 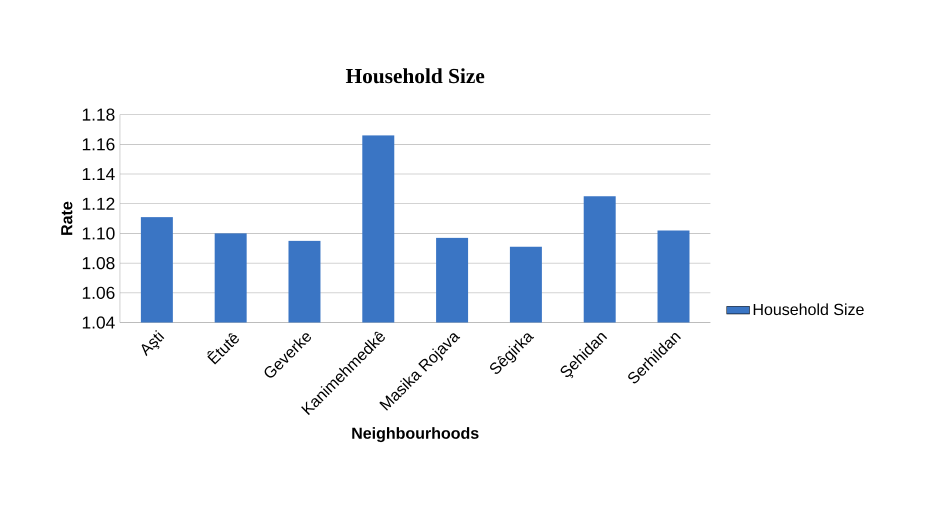 I want to click on y-tick-label: 1.14, so click(x=98, y=174).